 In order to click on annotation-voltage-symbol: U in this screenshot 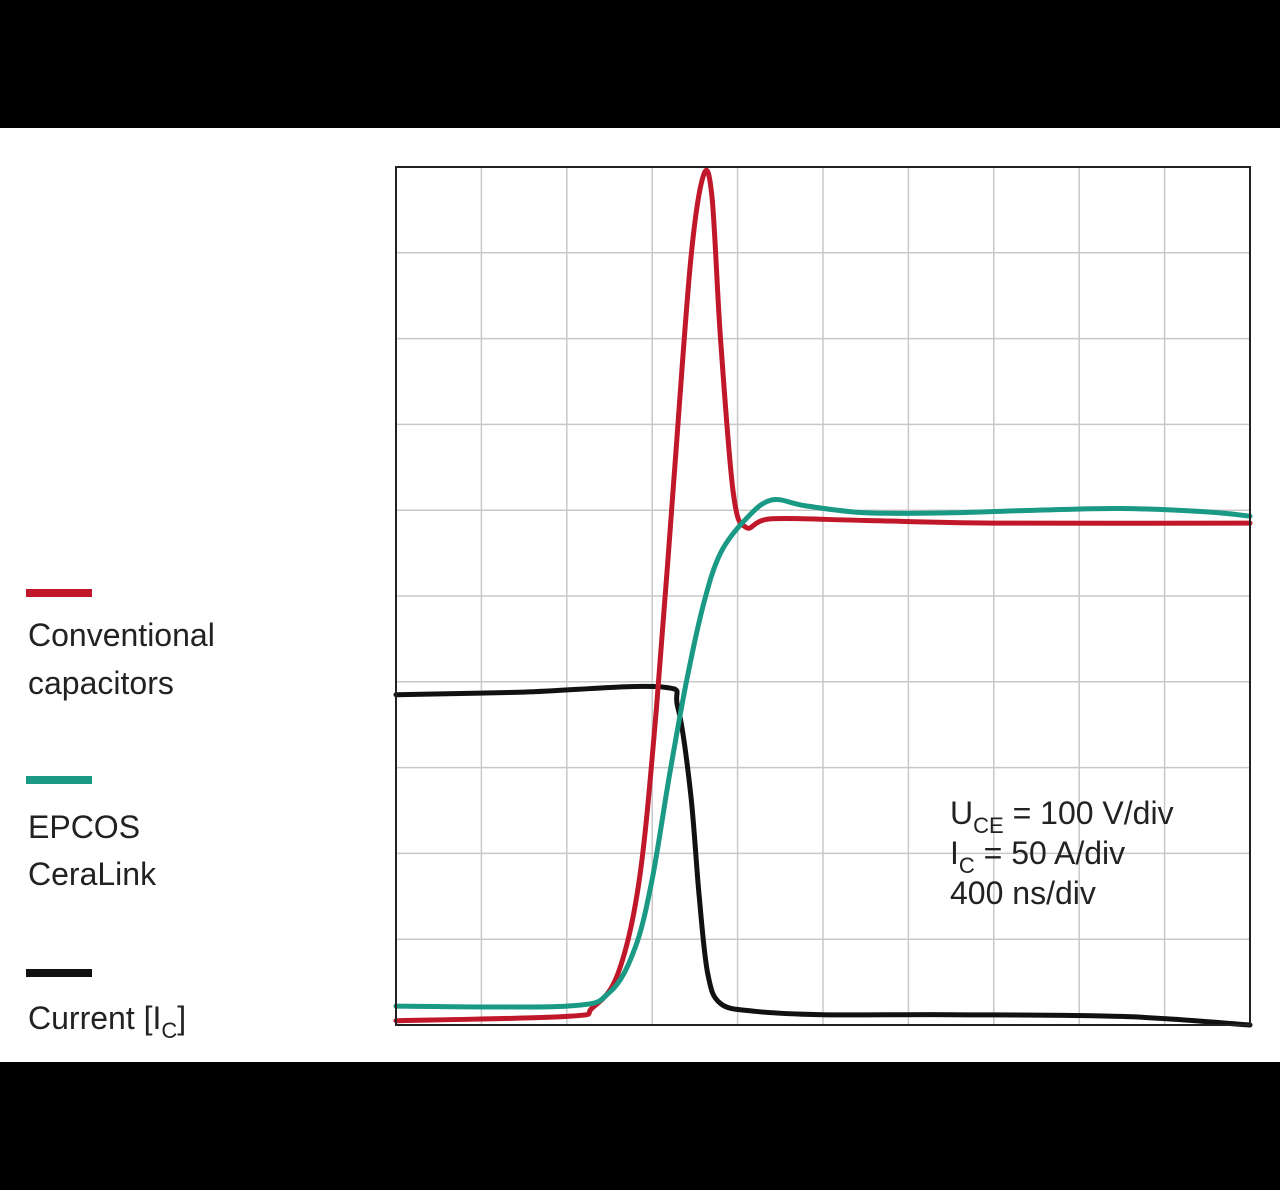, I will do `click(961, 813)`.